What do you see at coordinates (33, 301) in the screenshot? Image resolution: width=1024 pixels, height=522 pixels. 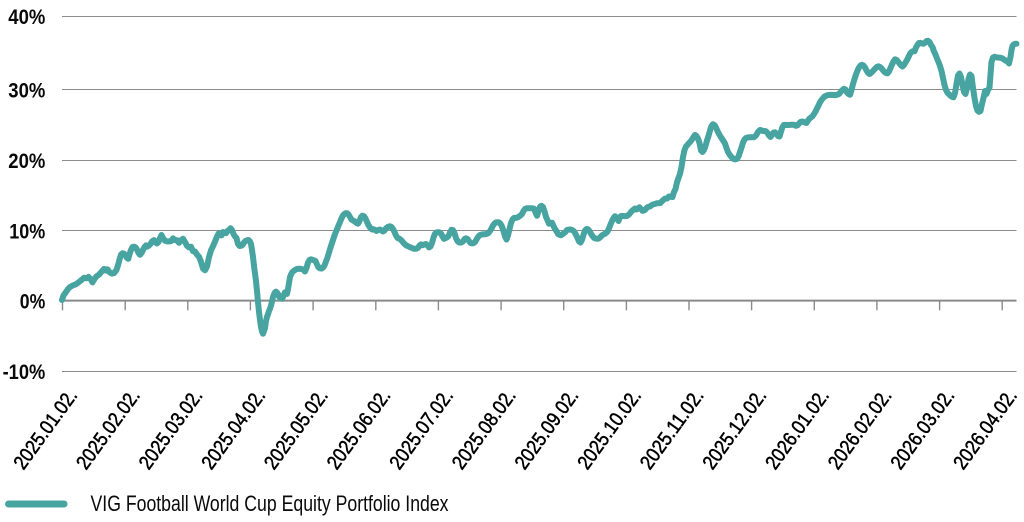 I see `svg-text: 0%` at bounding box center [33, 301].